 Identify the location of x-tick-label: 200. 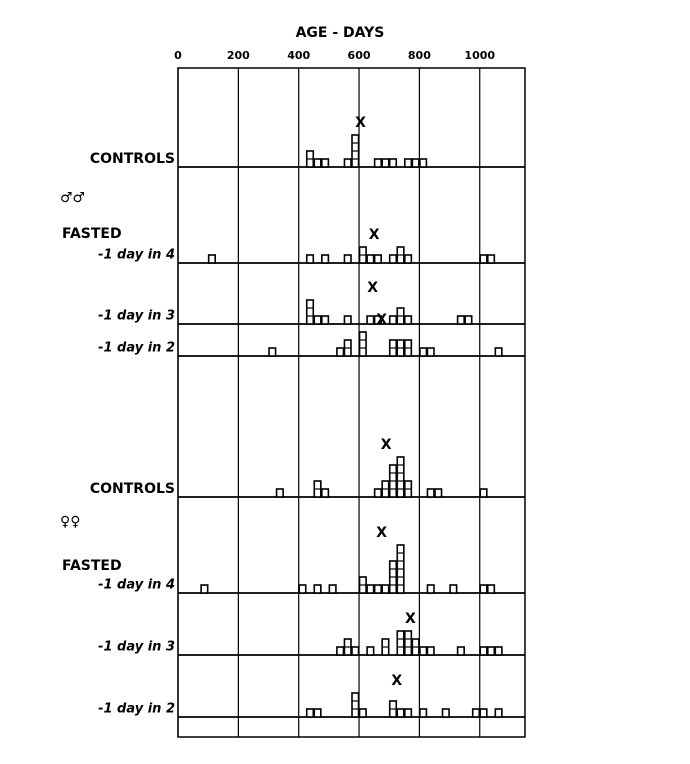
(238, 55).